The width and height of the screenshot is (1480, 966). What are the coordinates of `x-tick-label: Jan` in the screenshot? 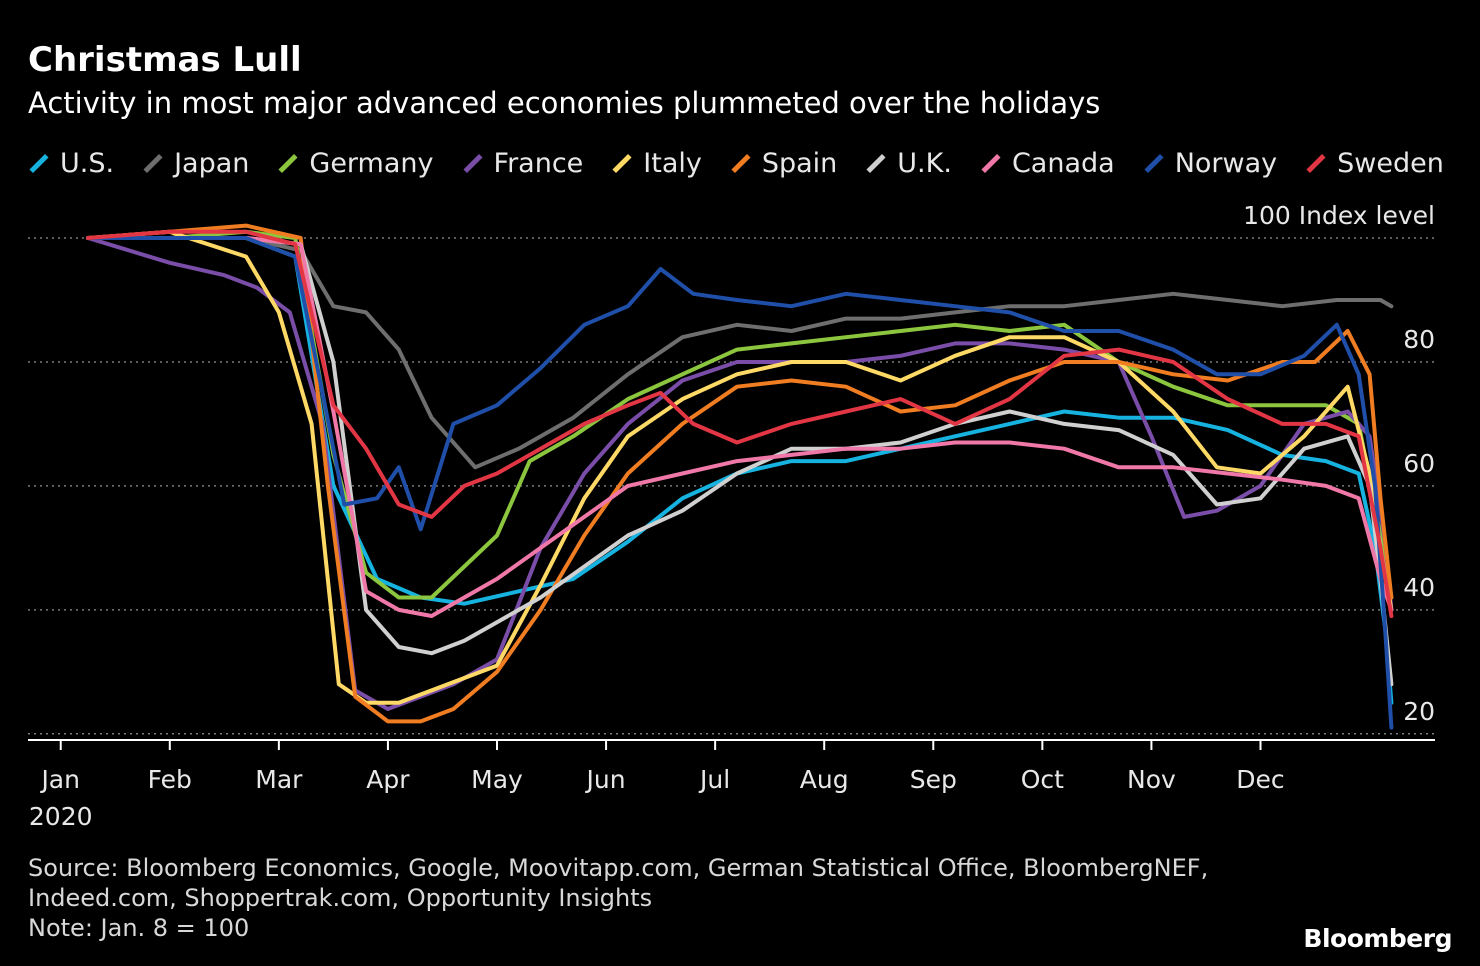 It's located at (59, 779).